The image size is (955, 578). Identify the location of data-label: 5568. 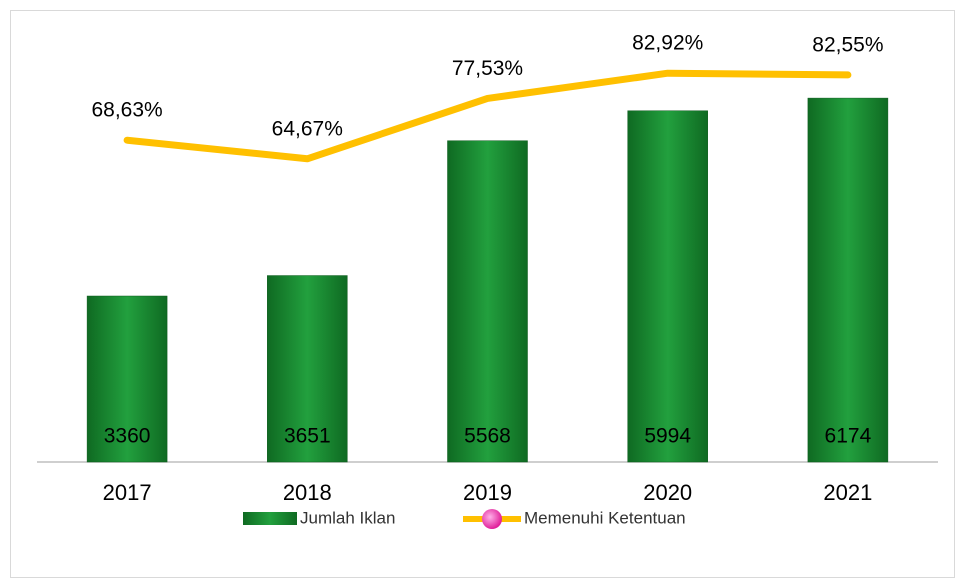
(487, 436).